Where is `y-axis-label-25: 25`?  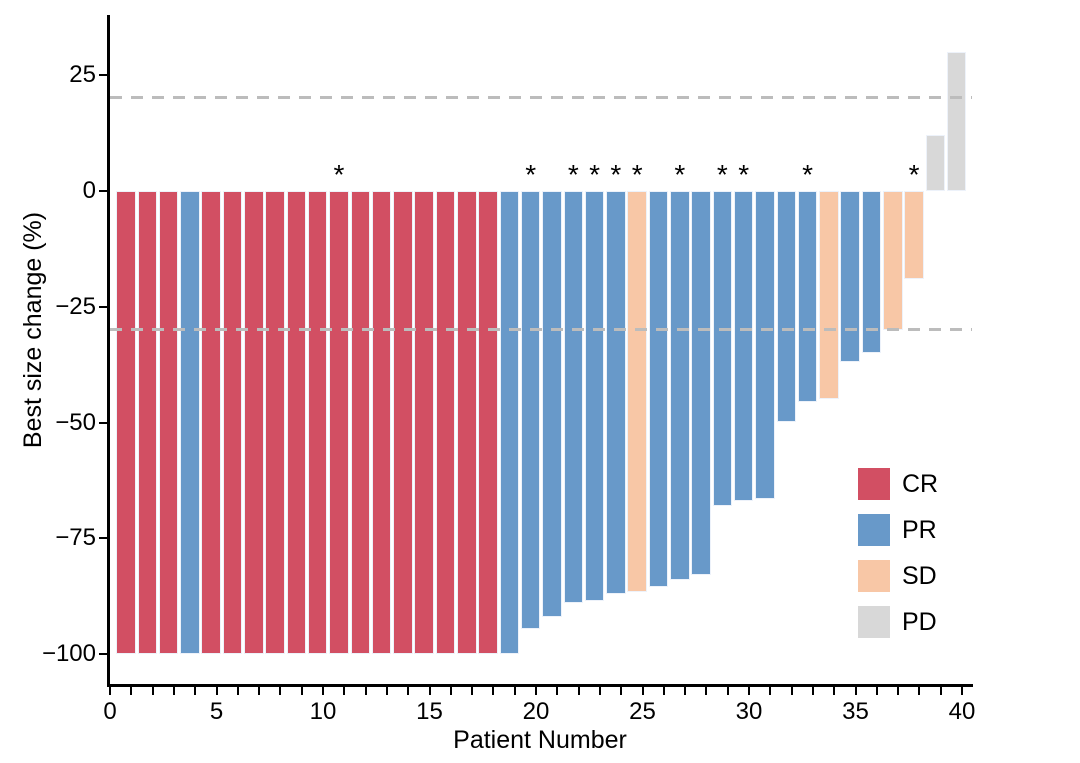 y-axis-label-25: 25 is located at coordinates (82, 74).